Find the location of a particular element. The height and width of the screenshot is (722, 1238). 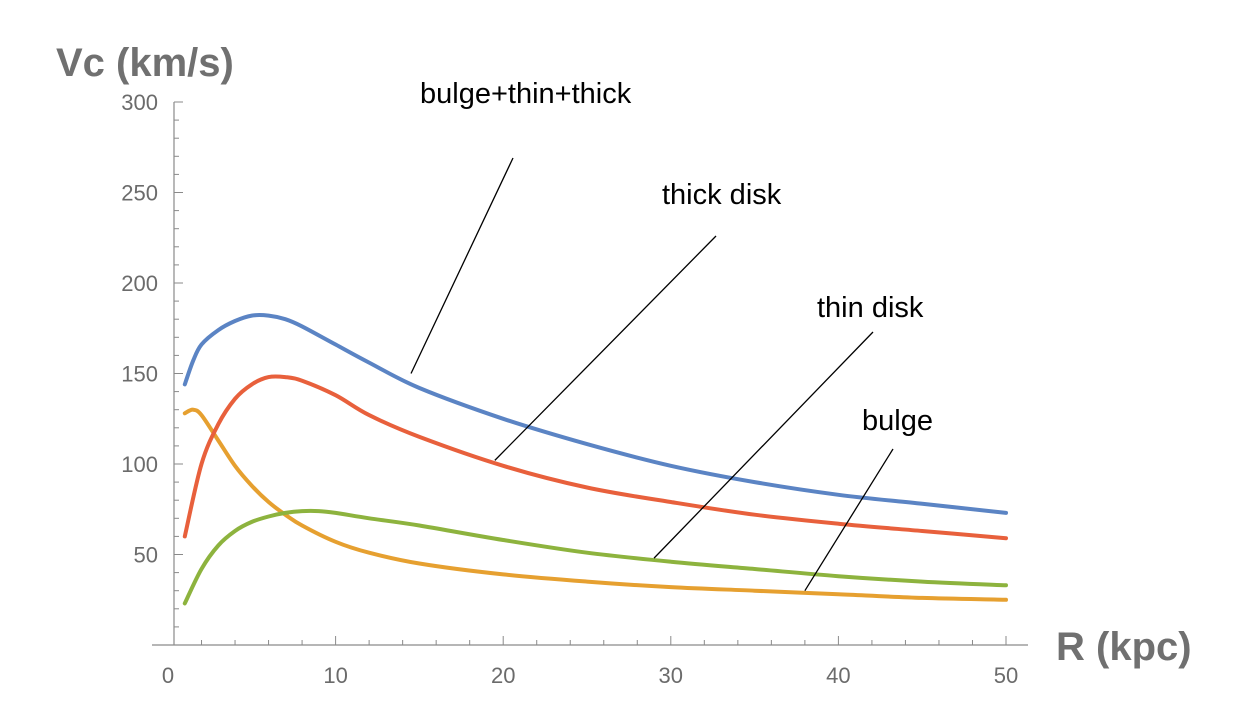

x-axis-title: R (kpc) is located at coordinates (1124, 647).